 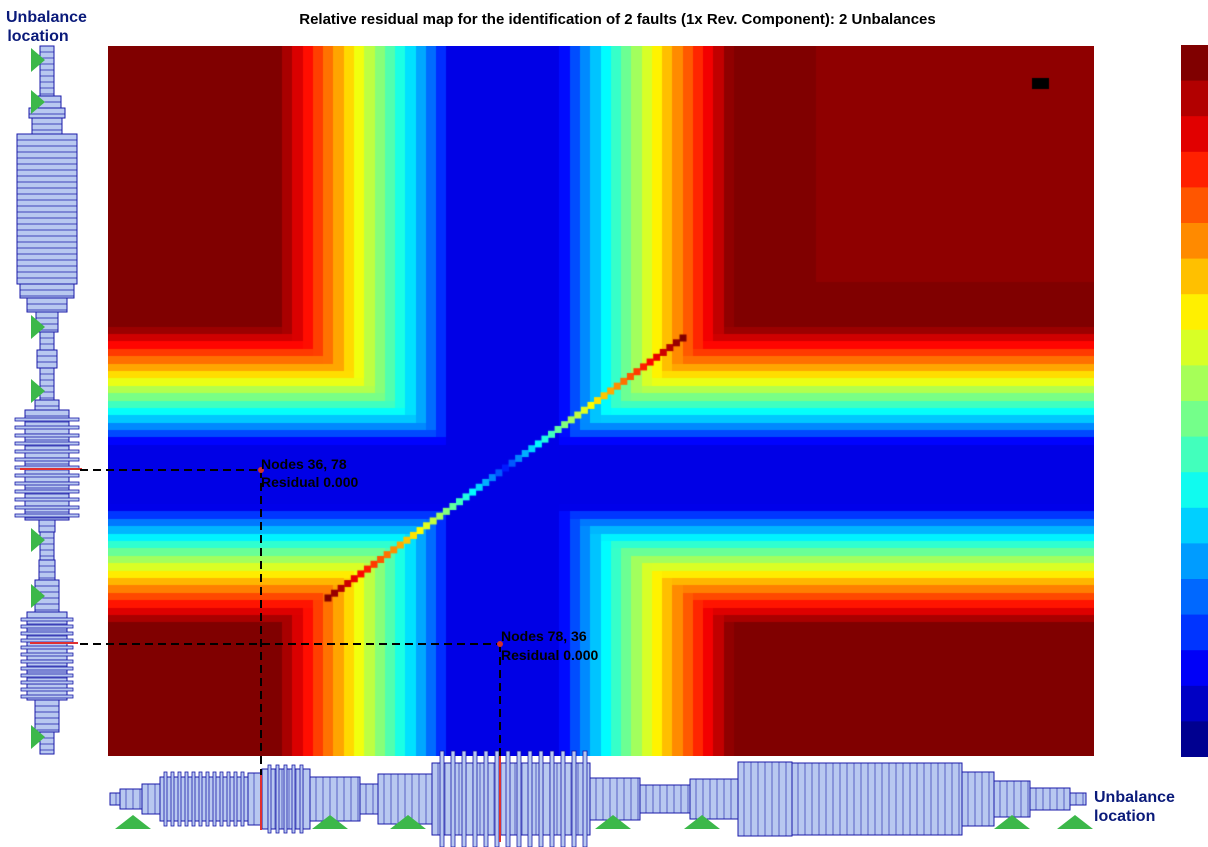 I want to click on marker-guides, so click(x=291, y=621).